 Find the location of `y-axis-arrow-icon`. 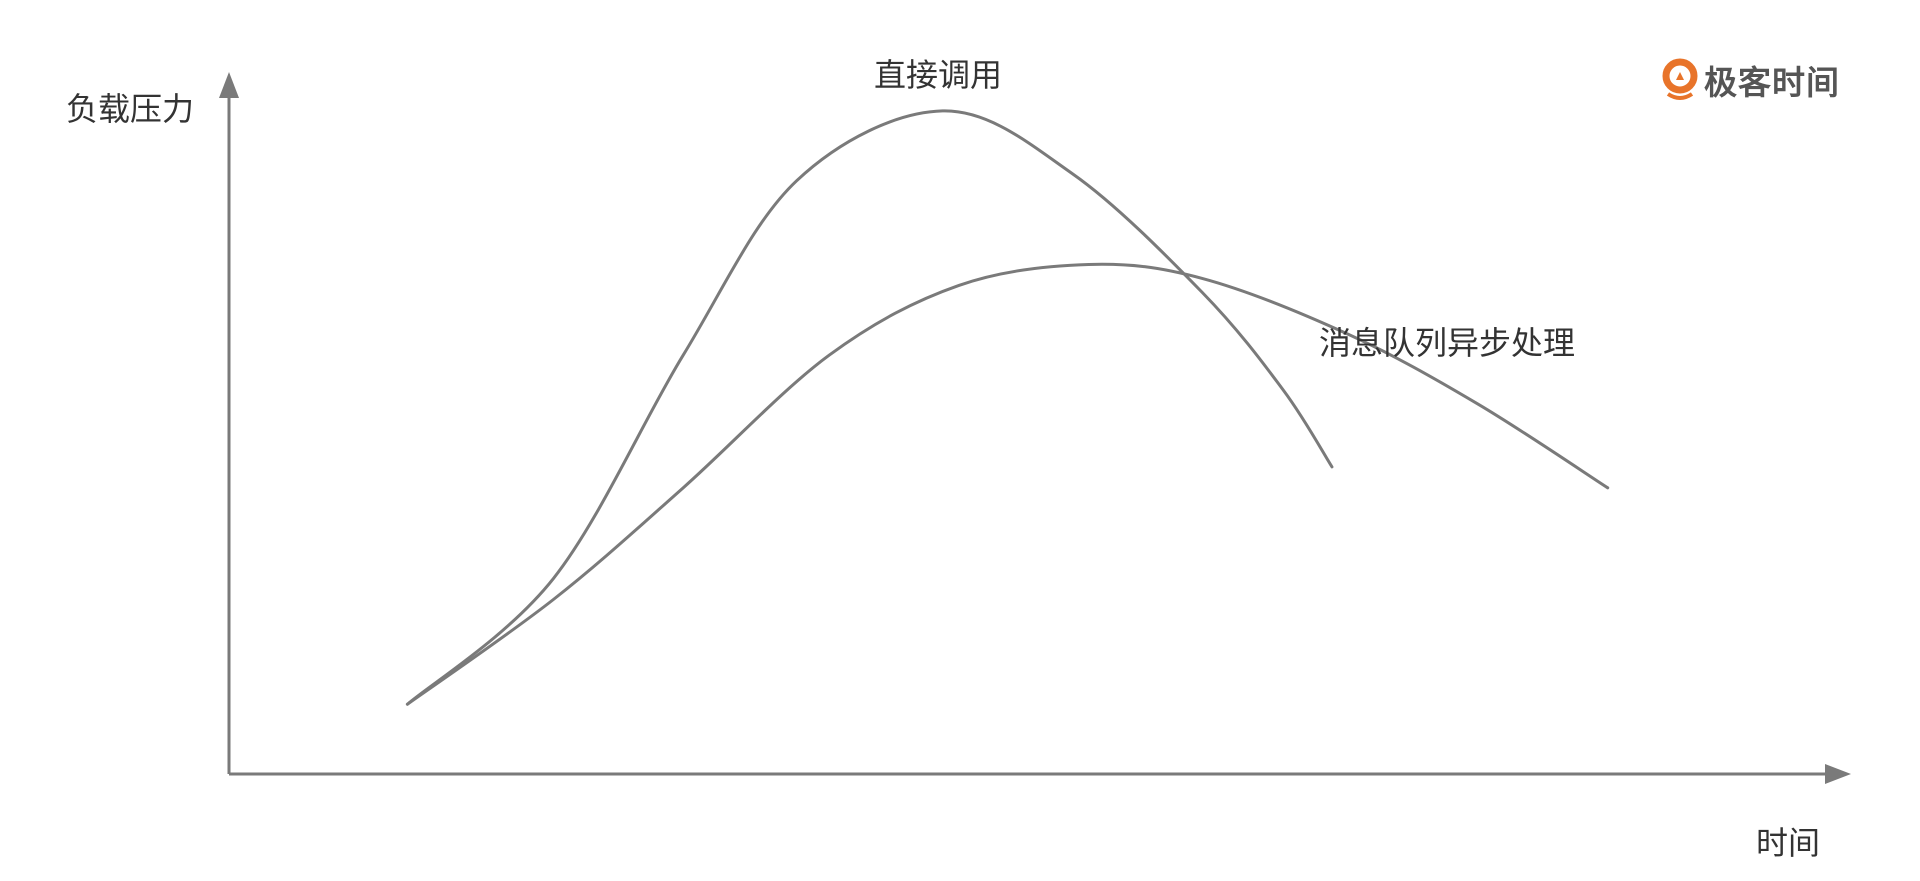

y-axis-arrow-icon is located at coordinates (229, 85).